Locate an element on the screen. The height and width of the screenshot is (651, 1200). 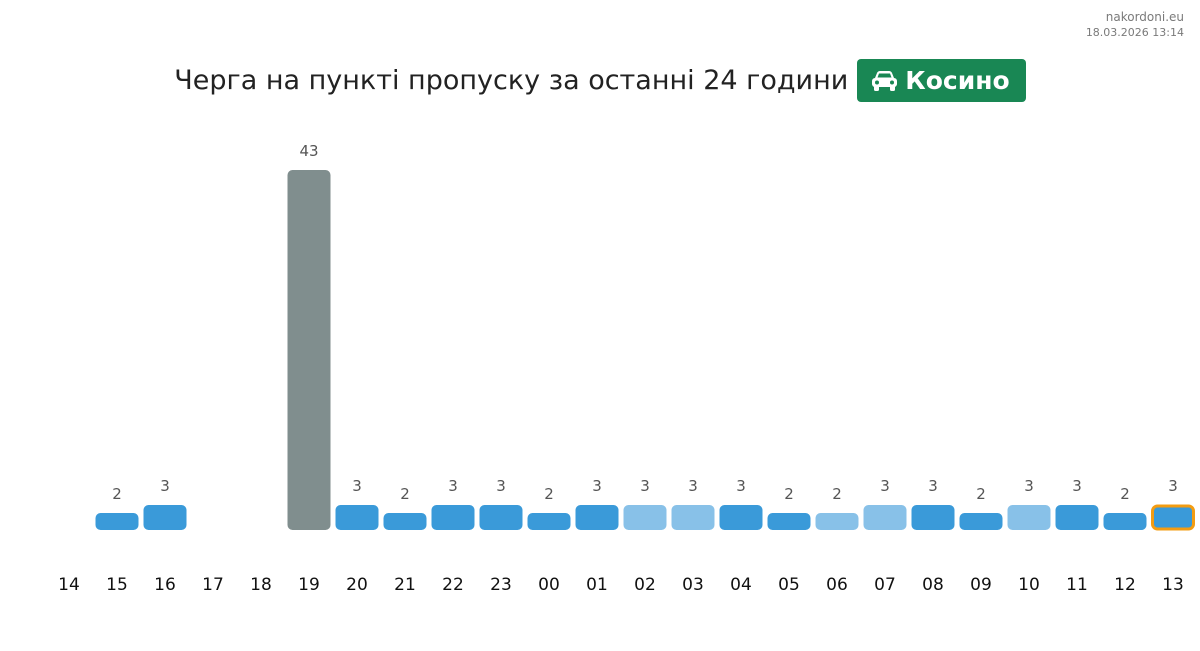
site-info: nakordoni.eu 18.03.2026 13:14 is located at coordinates (1135, 25).